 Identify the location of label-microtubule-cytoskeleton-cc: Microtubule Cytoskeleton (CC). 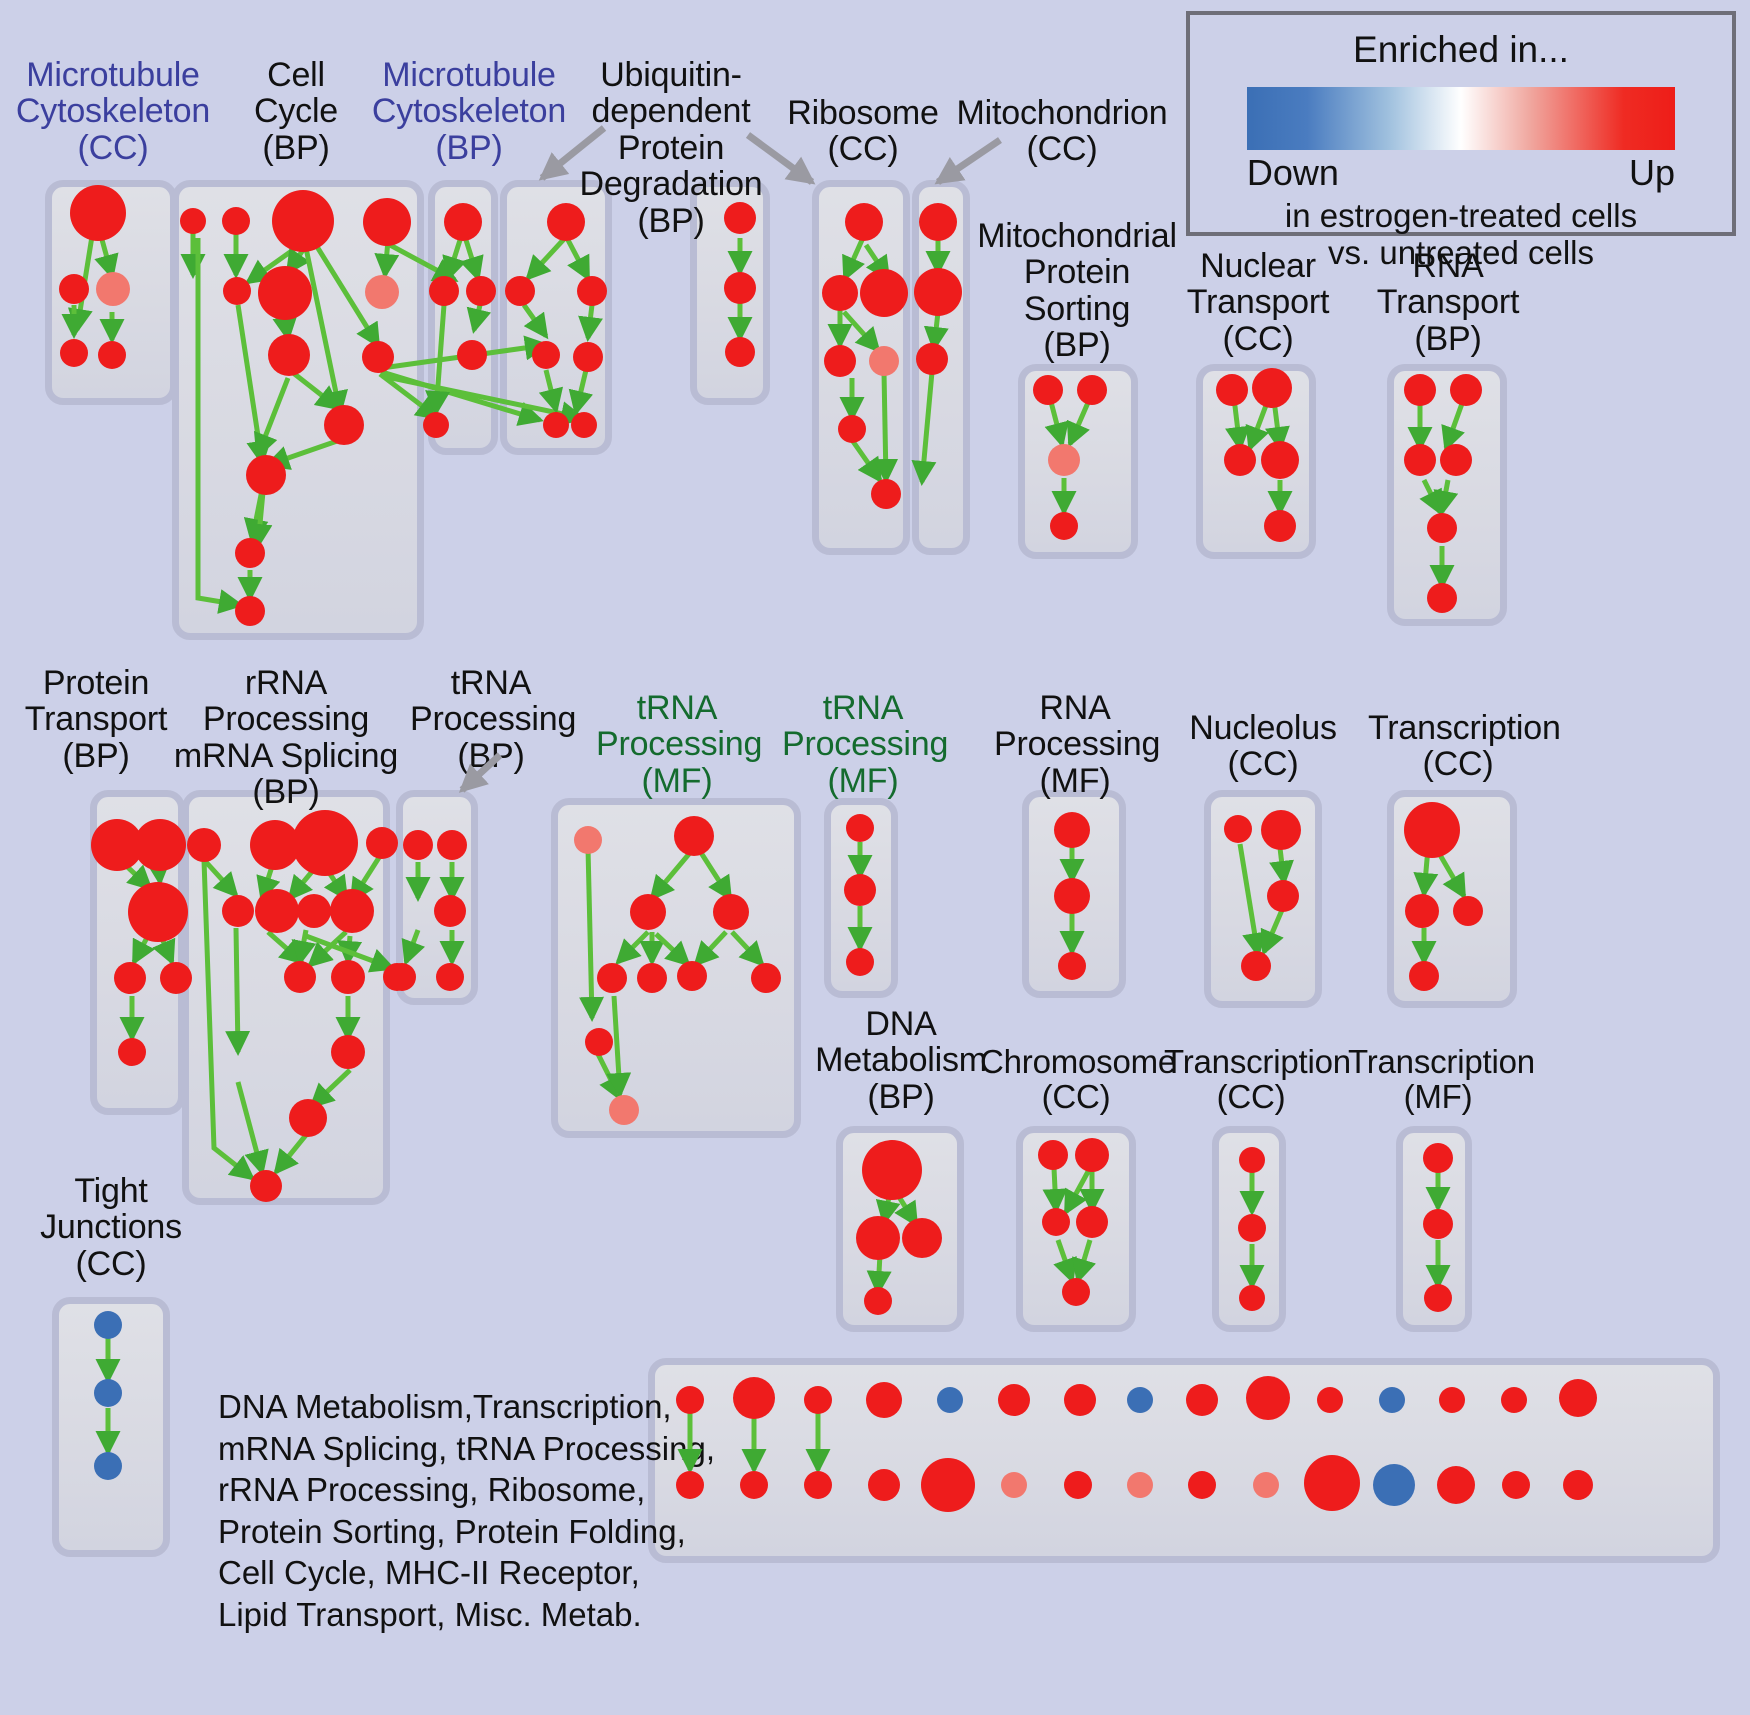
(113, 111).